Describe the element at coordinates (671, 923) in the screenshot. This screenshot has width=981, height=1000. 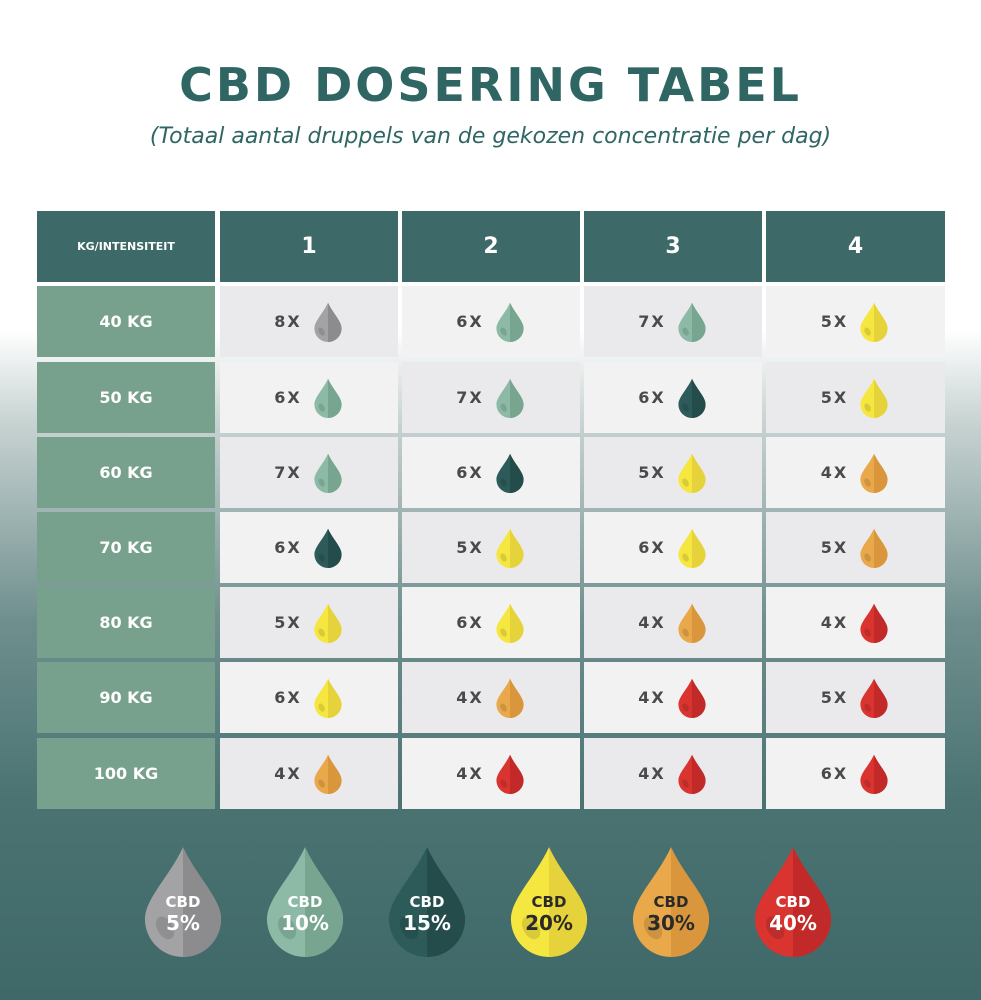
I see `legend-value: 30%` at that location.